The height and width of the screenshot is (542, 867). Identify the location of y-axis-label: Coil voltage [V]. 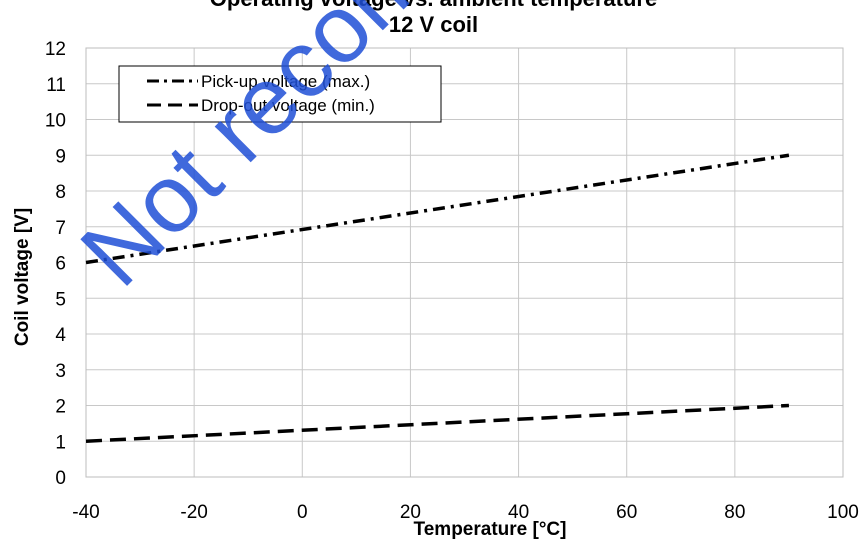
(22, 277).